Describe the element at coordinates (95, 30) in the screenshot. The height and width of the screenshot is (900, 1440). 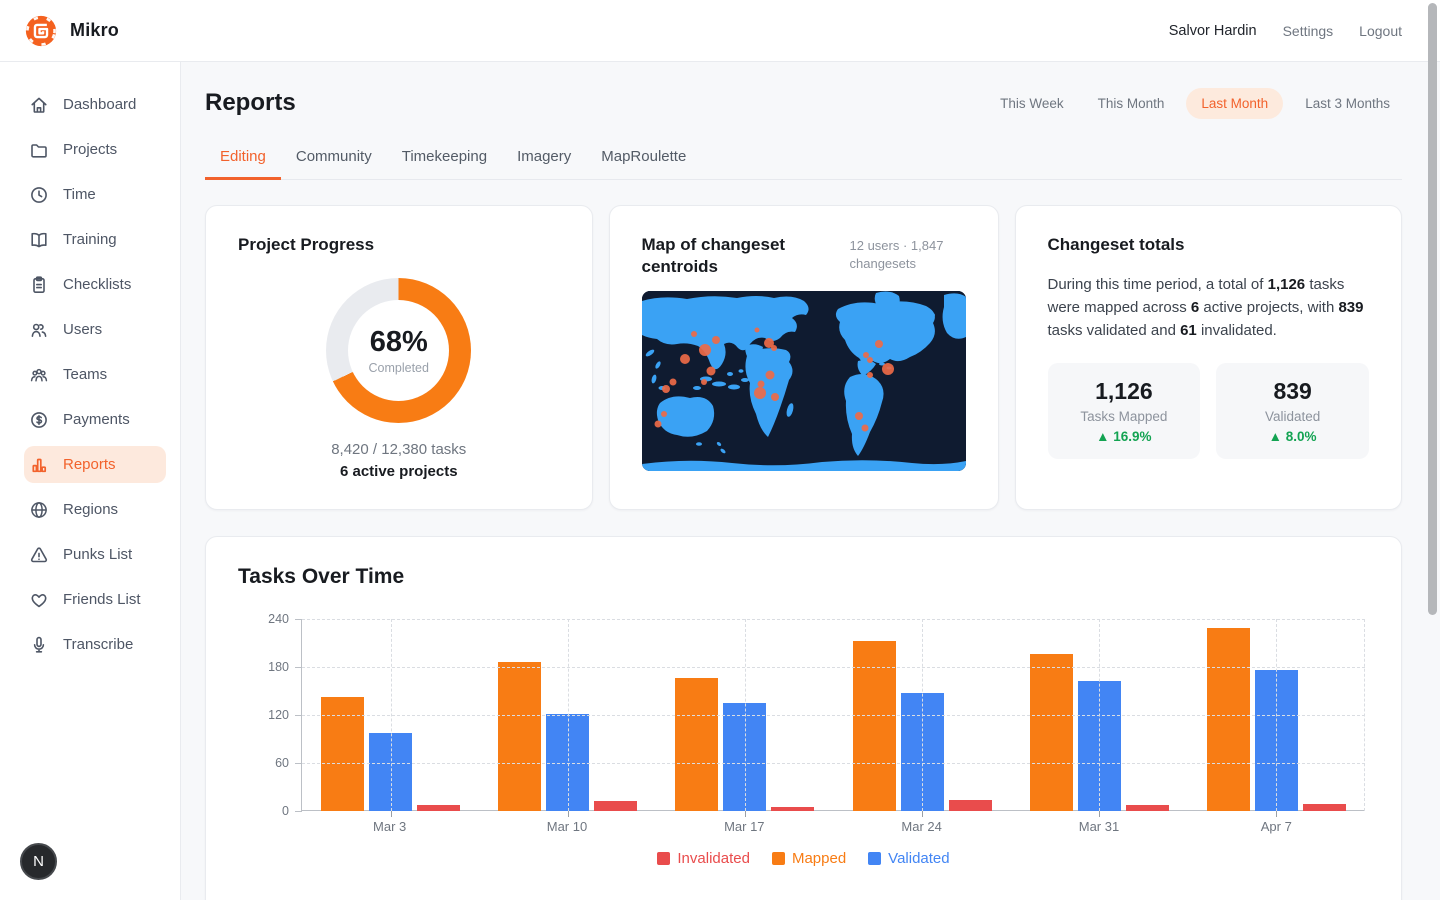
I see `brand-name: Mikro` at that location.